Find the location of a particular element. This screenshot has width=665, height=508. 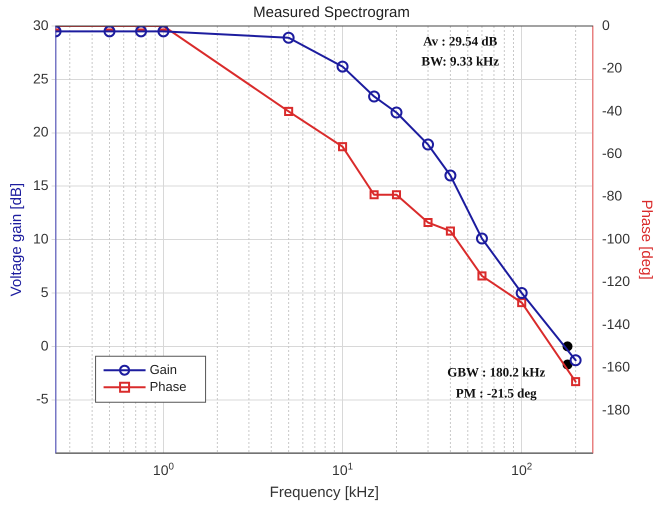

y-tick-label: 10 is located at coordinates (40, 238).